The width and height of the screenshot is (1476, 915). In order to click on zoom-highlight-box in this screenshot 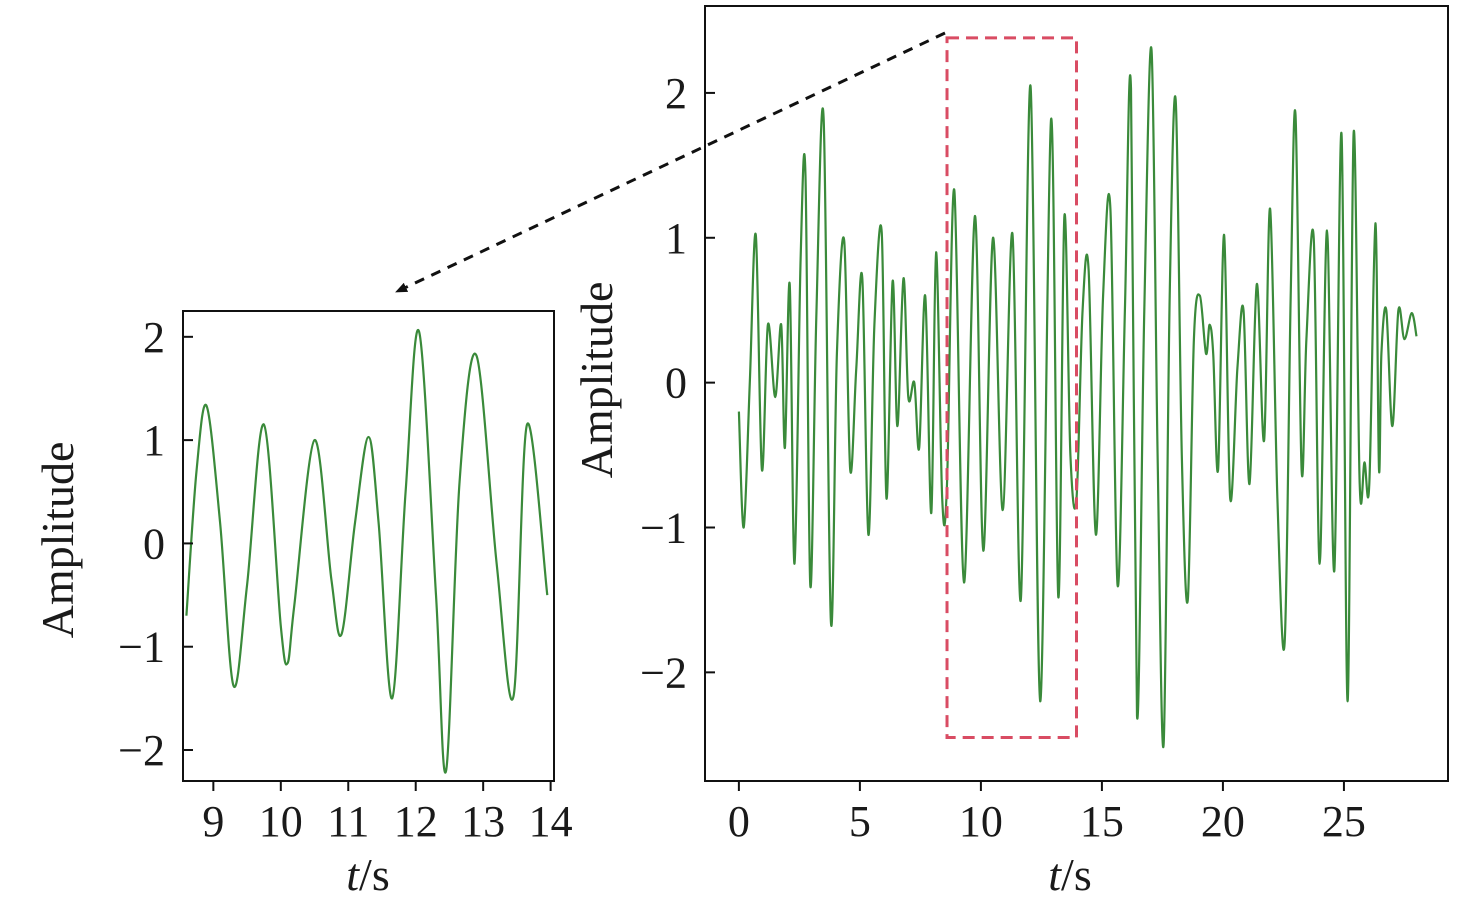, I will do `click(1011, 388)`.